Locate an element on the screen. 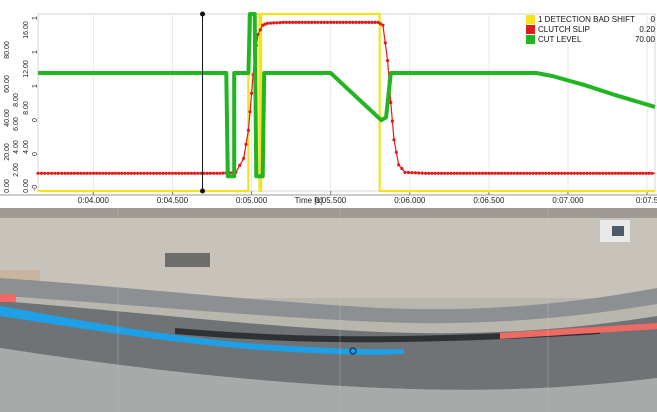 This screenshot has height=412, width=657. car-position-marker is located at coordinates (353, 351).